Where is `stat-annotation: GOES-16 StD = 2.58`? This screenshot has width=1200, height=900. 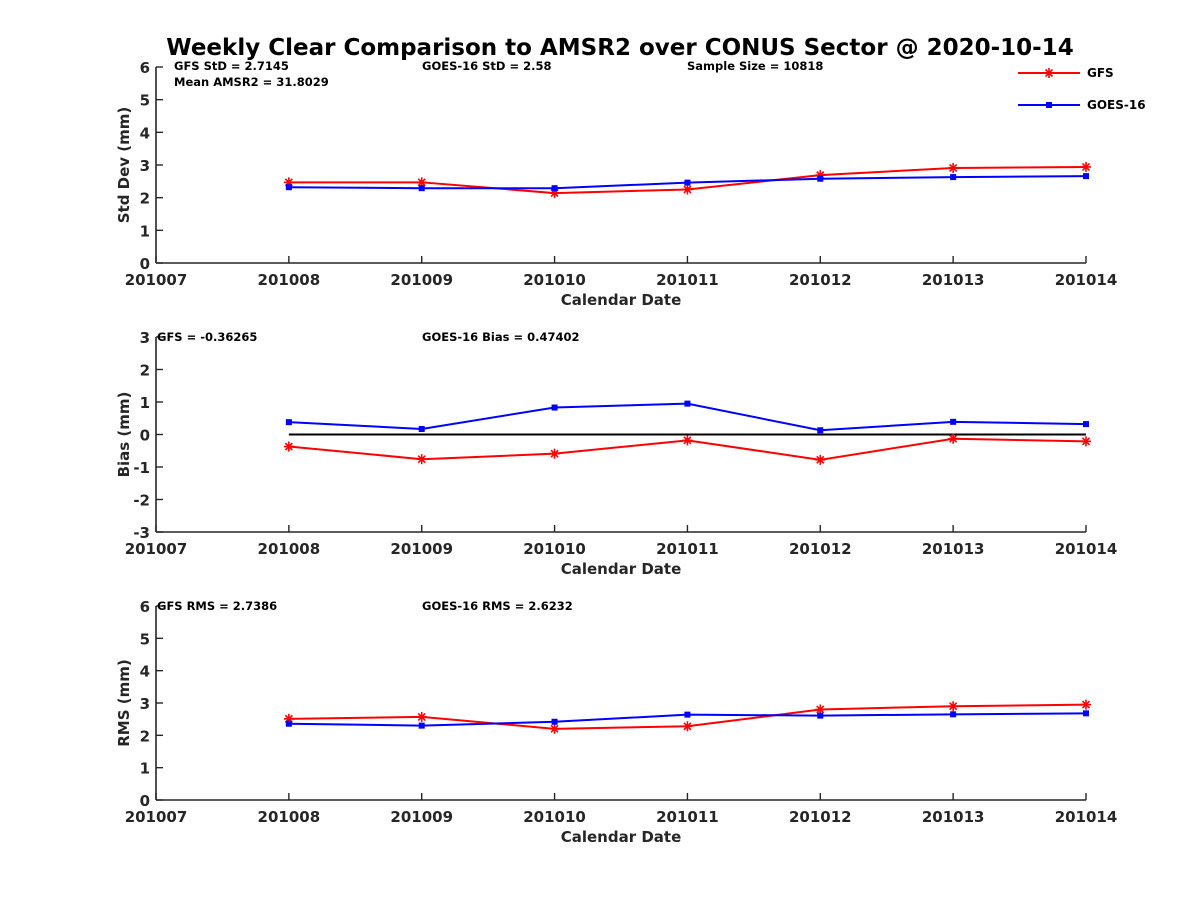 stat-annotation: GOES-16 StD = 2.58 is located at coordinates (486, 66).